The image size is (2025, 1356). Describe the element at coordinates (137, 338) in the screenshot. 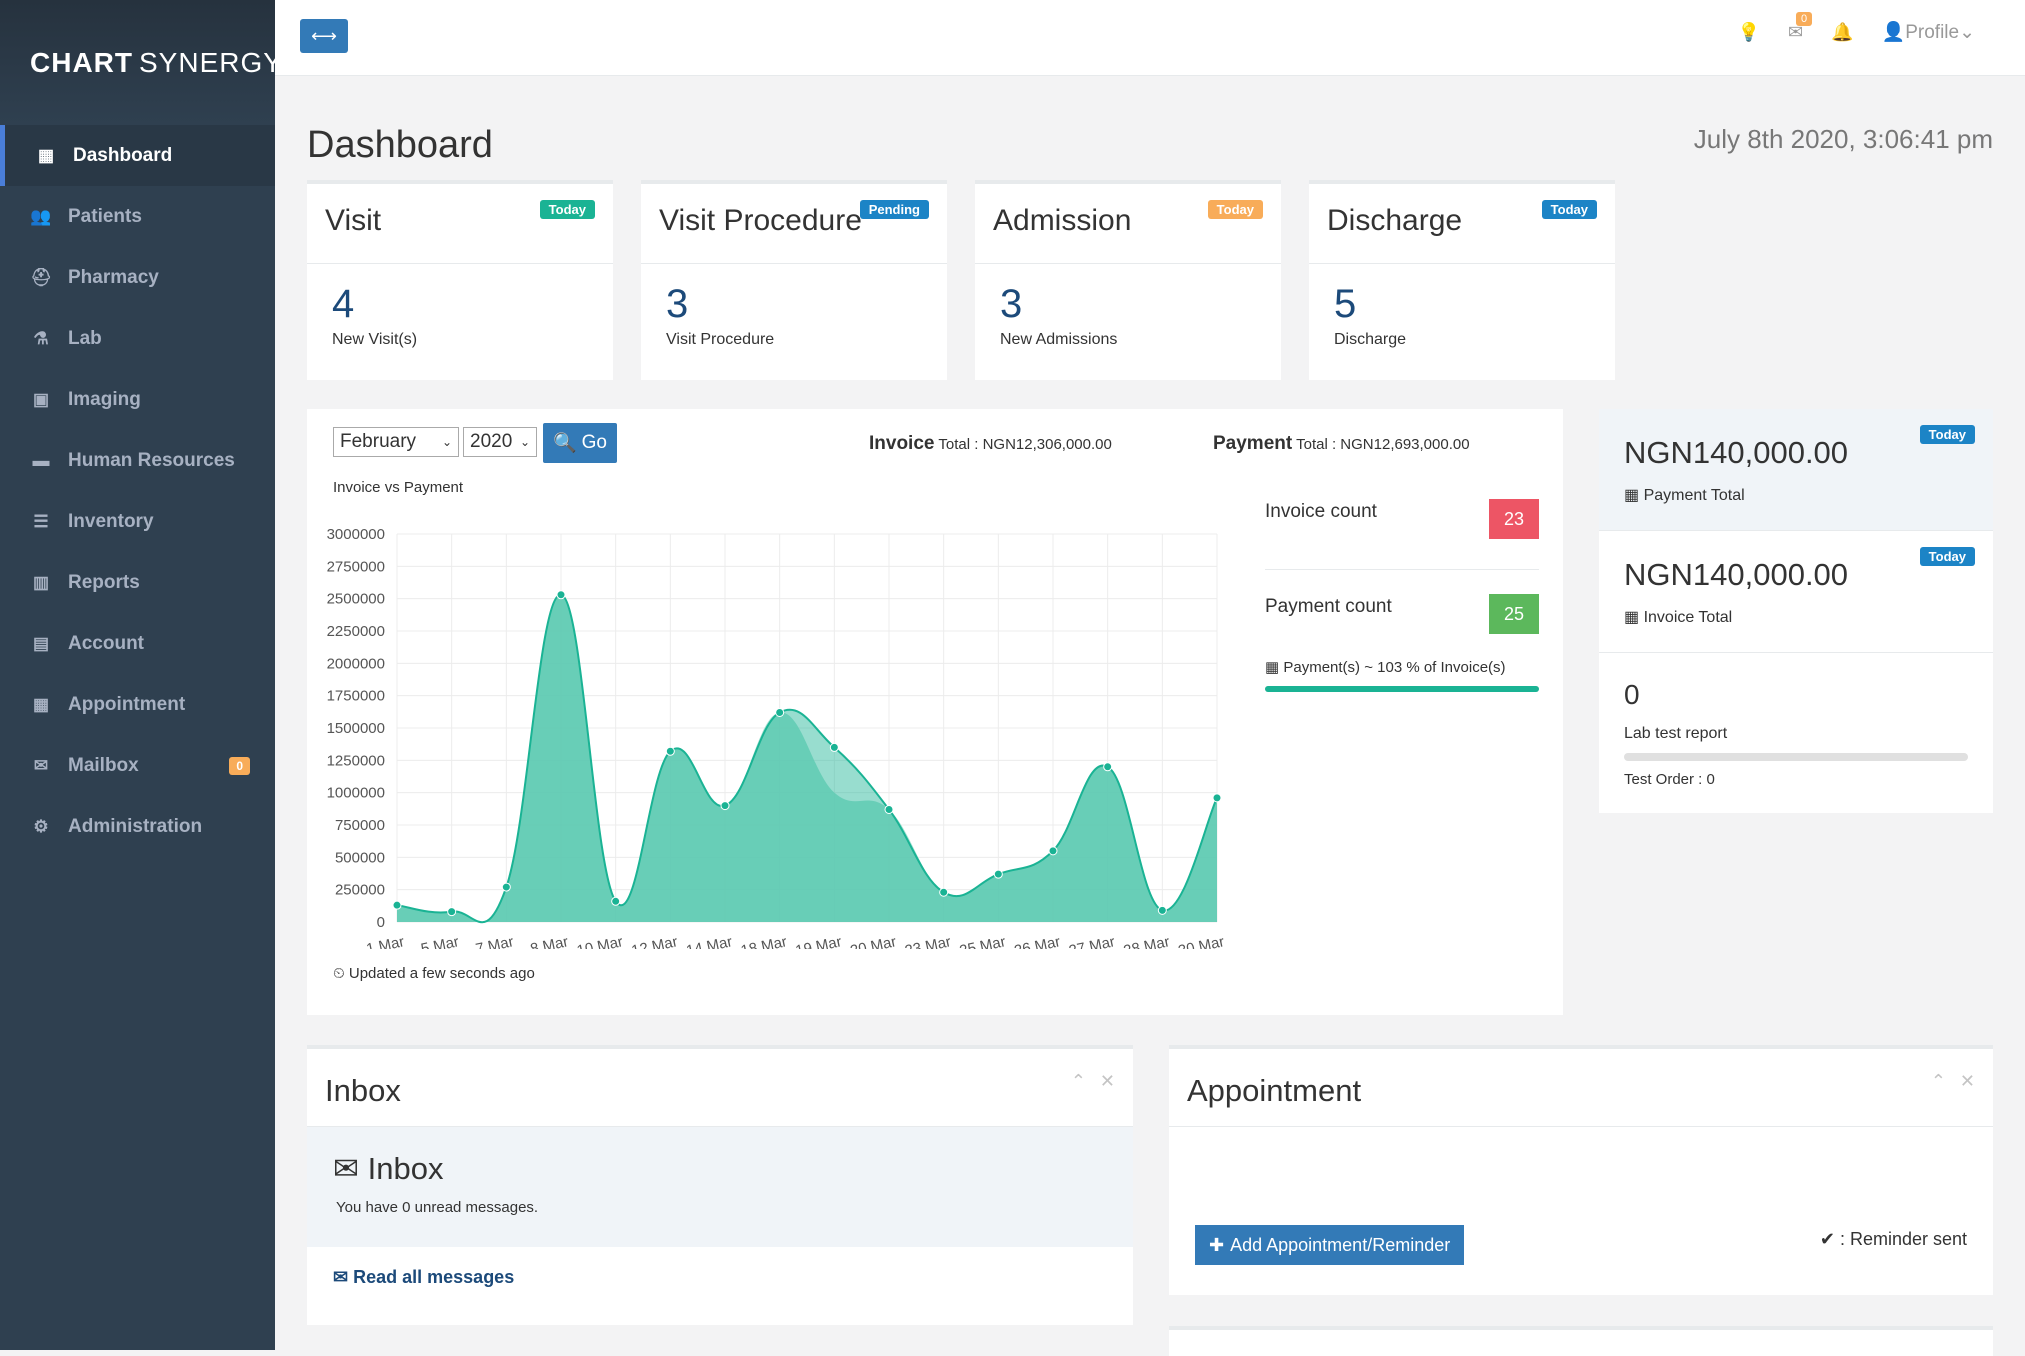

I see `sidebar-item-lab: ⚗ Lab` at that location.